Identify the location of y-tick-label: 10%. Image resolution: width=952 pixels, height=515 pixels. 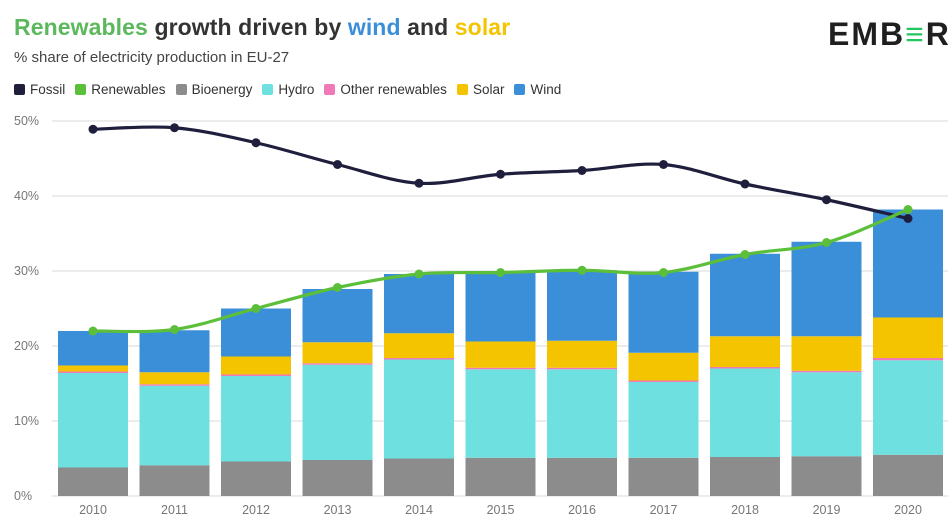
(26, 421).